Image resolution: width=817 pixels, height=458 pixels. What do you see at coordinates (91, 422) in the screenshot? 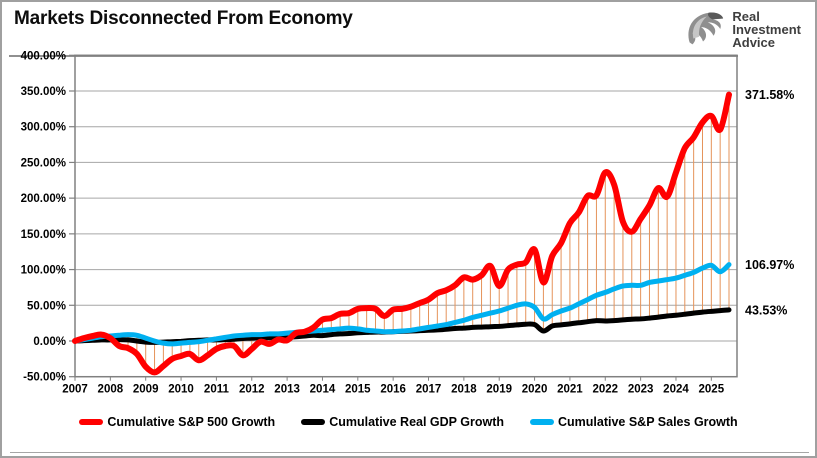
I see `legend-swatch-sp500-icon` at bounding box center [91, 422].